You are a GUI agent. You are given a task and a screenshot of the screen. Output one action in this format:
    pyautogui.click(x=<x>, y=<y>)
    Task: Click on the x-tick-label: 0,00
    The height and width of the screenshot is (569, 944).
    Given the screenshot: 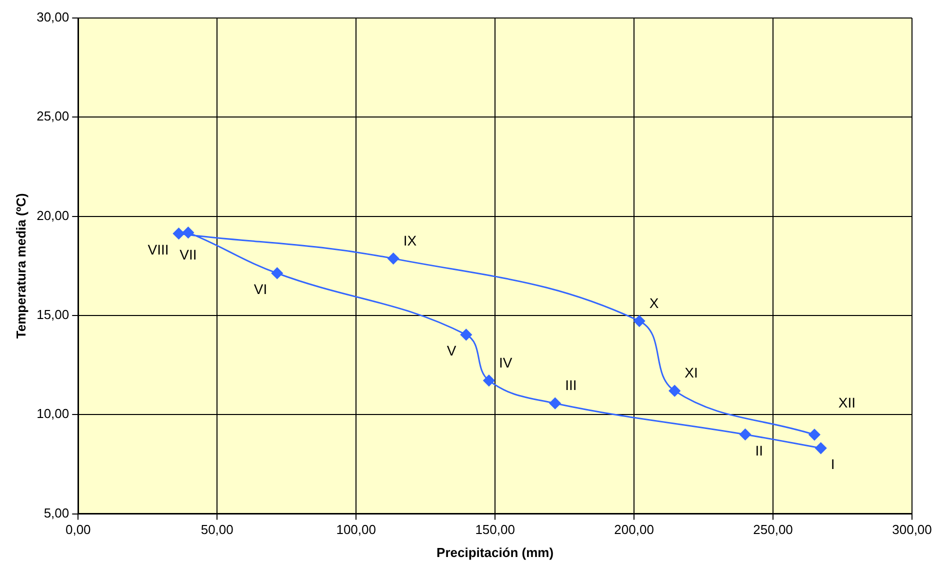 What is the action you would take?
    pyautogui.click(x=78, y=530)
    